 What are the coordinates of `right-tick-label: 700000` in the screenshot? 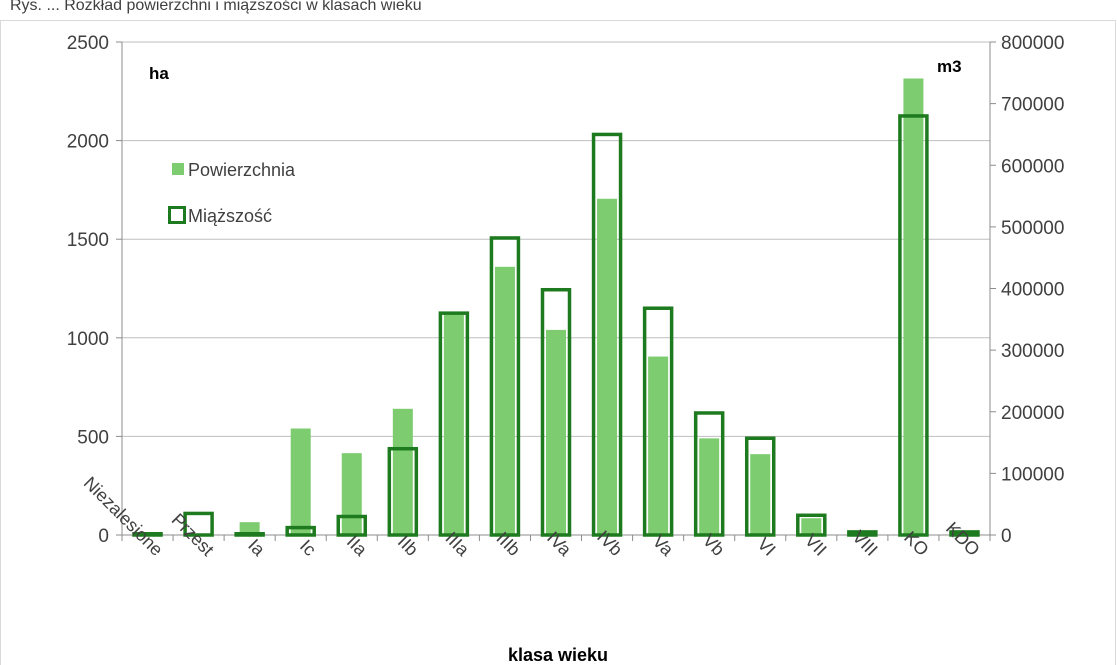 It's located at (1032, 105).